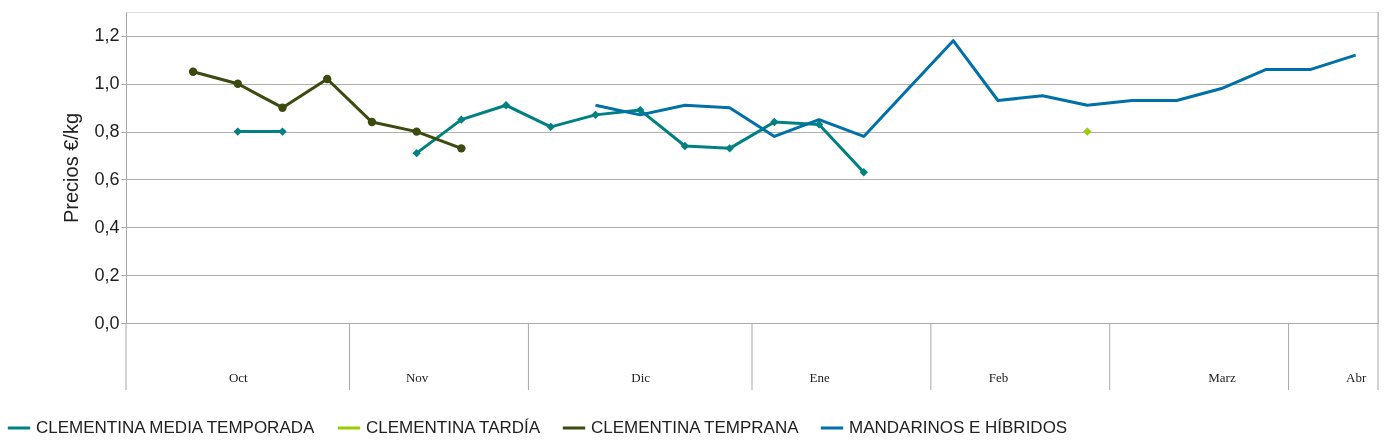 Image resolution: width=1394 pixels, height=445 pixels. What do you see at coordinates (417, 377) in the screenshot?
I see `x-tick-label: Nov` at bounding box center [417, 377].